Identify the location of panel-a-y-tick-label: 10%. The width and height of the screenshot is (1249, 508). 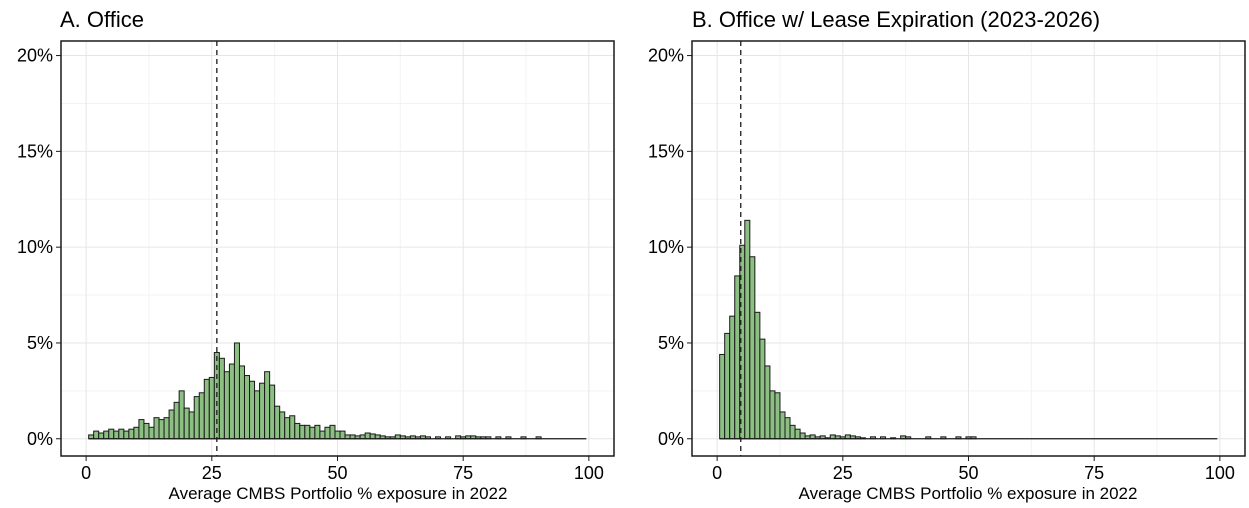
(35, 247).